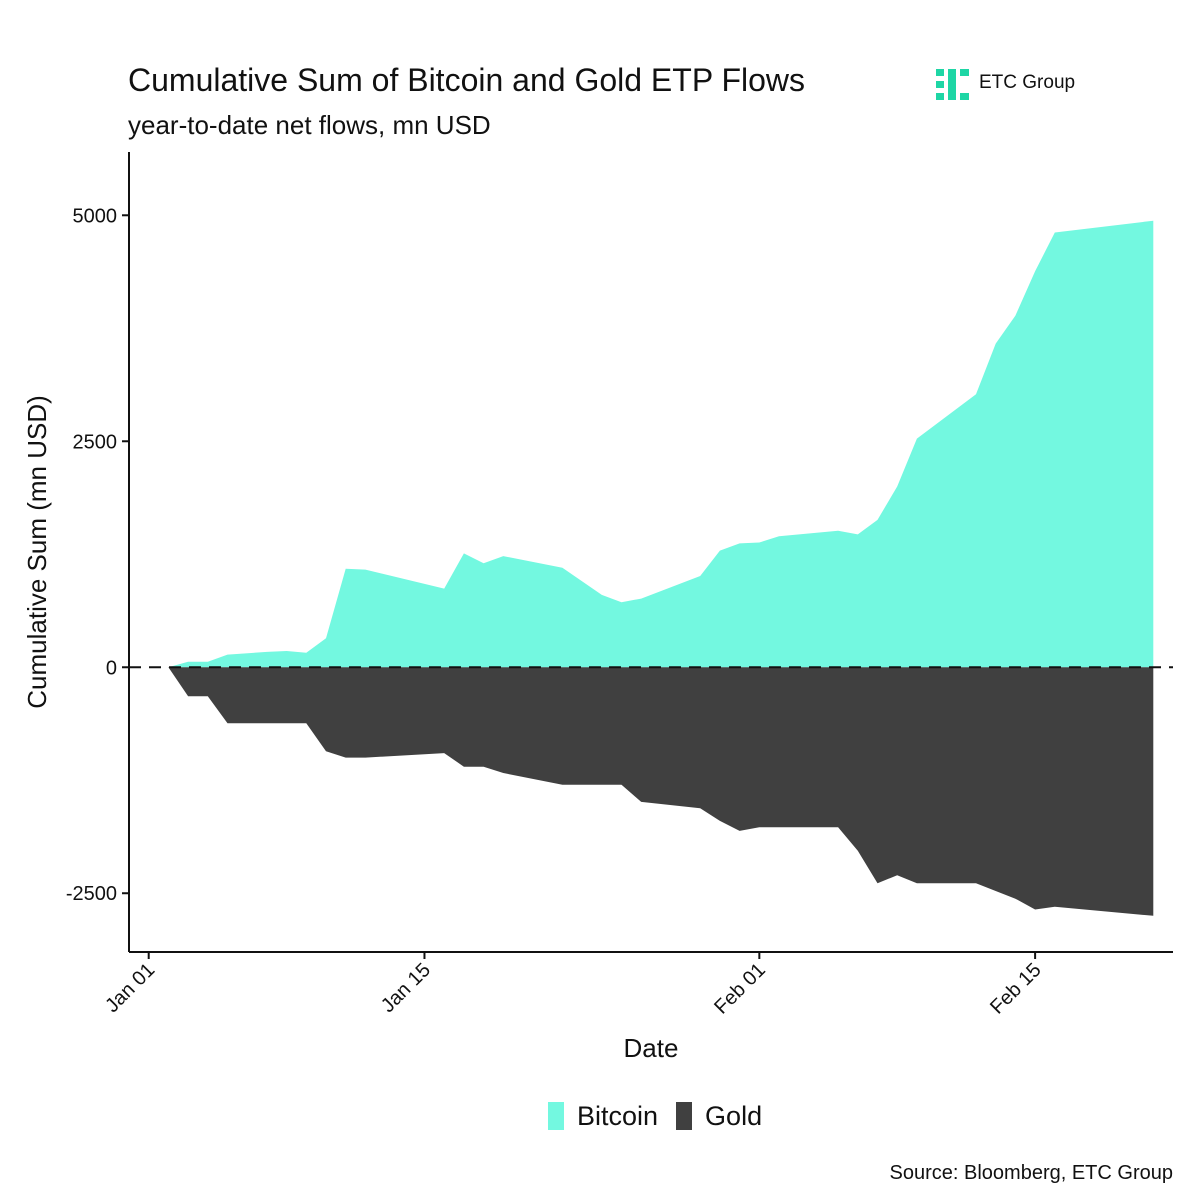 This screenshot has height=1200, width=1200. Describe the element at coordinates (95, 216) in the screenshot. I see `y-tick-label: 5000` at that location.